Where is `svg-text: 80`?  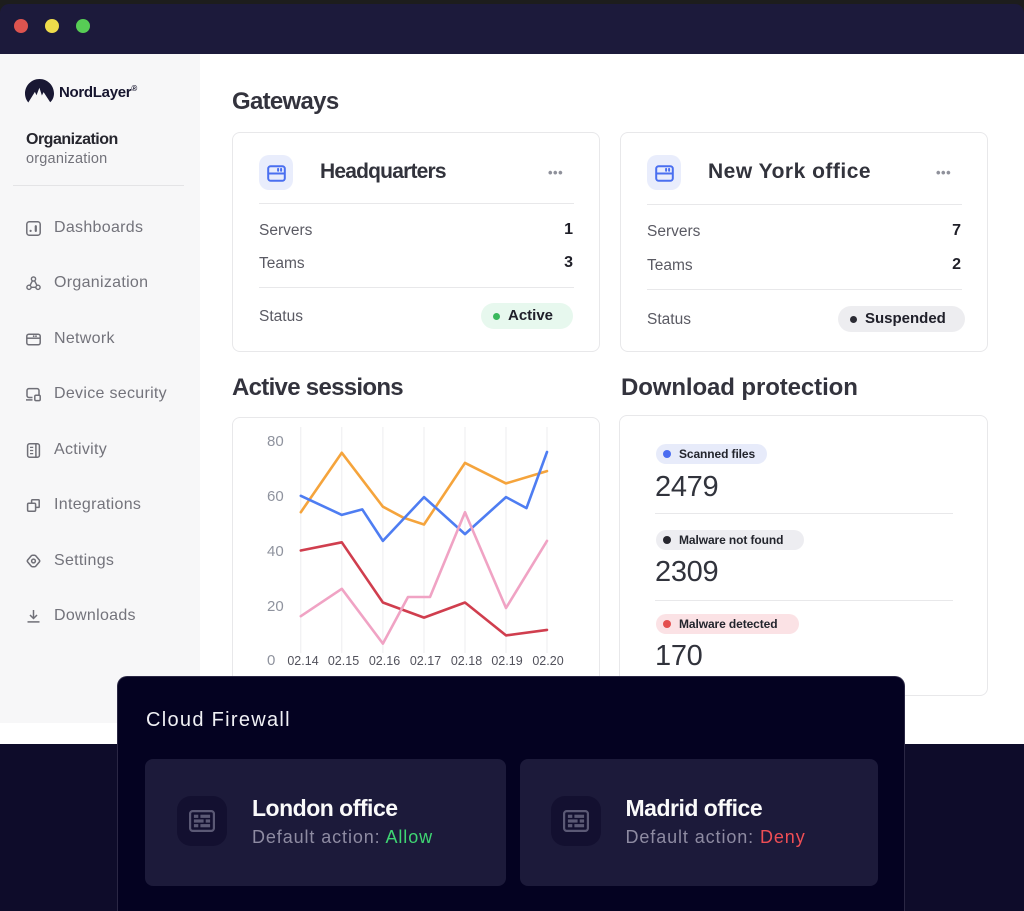
svg-text: 80 is located at coordinates (275, 441).